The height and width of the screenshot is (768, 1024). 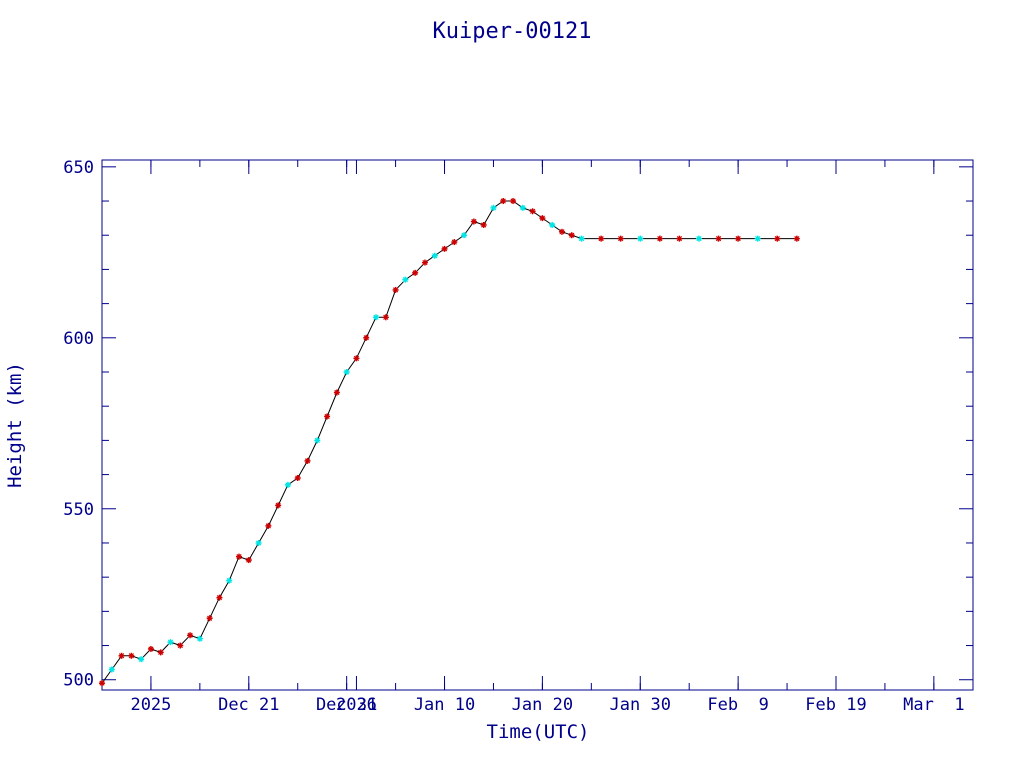 I want to click on x-axis-label: Time(UTC), so click(x=538, y=732).